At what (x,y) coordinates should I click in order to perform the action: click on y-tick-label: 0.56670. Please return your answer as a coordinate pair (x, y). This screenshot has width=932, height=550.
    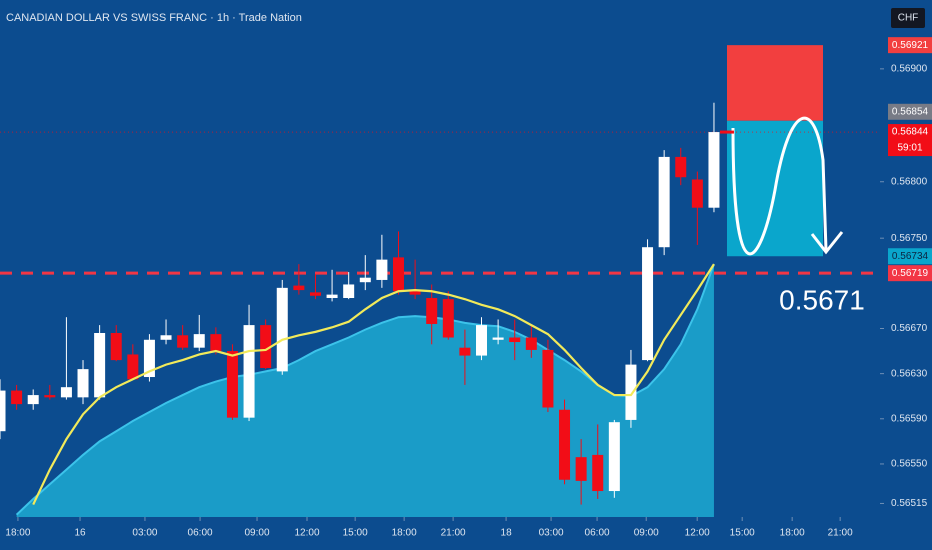
    Looking at the image, I should click on (909, 328).